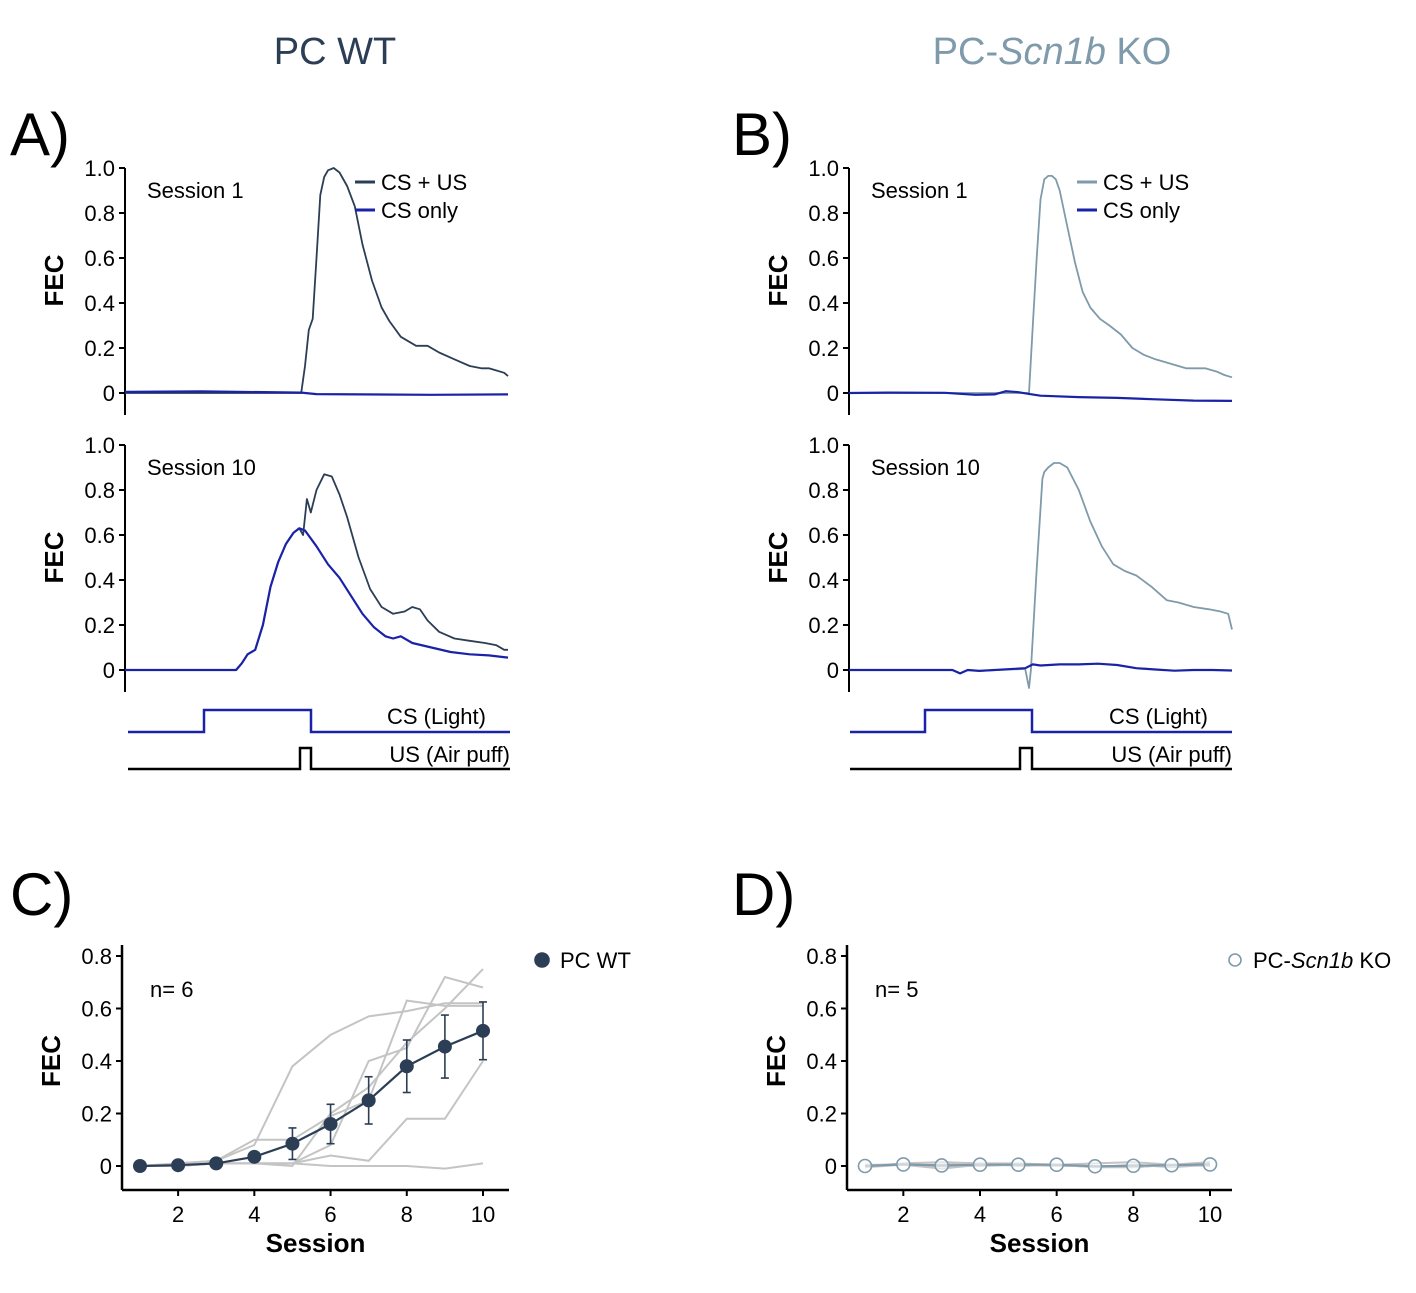 Image resolution: width=1416 pixels, height=1293 pixels. I want to click on panel-letter-a: A), so click(40, 134).